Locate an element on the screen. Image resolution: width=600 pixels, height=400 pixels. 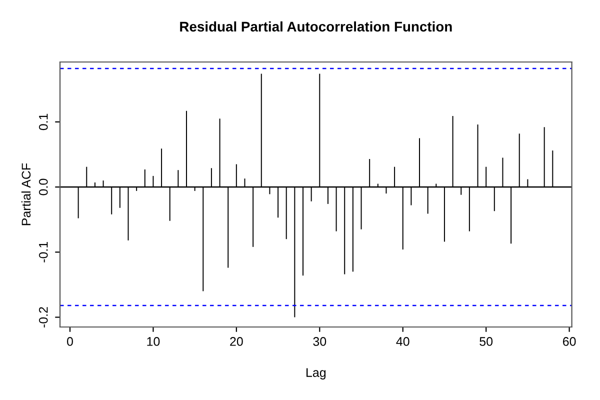
x-tick-label: 10 is located at coordinates (153, 341).